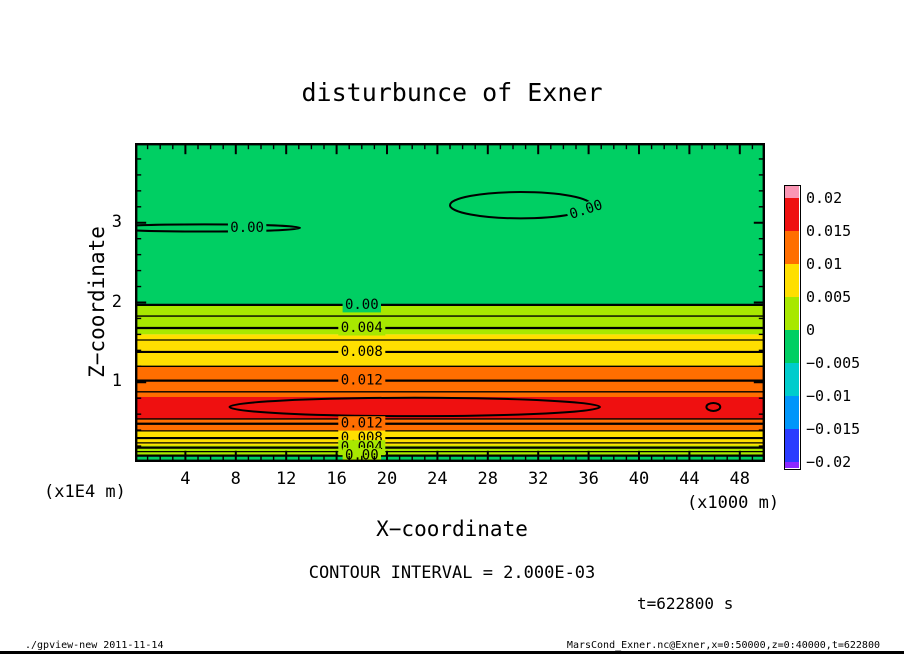  Describe the element at coordinates (685, 603) in the screenshot. I see `time-label: t=622800 s` at that location.